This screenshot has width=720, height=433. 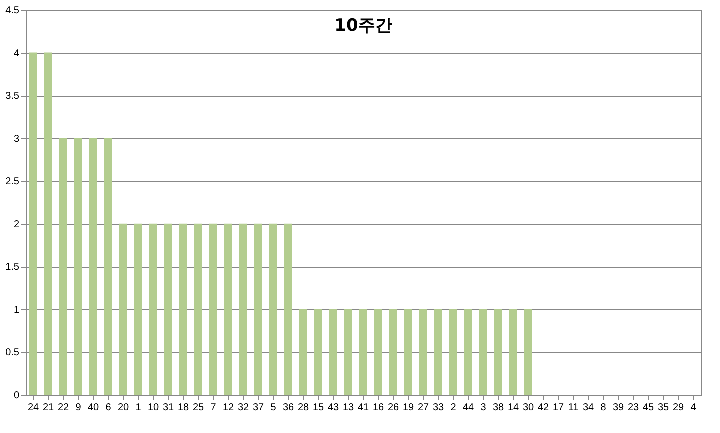 I want to click on x-tick-label: 7, so click(x=213, y=408).